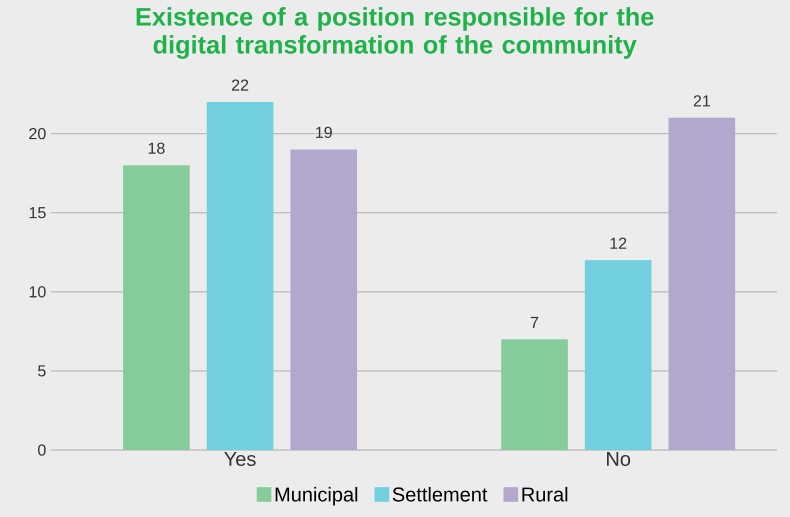 The width and height of the screenshot is (790, 517). I want to click on data-label: 19, so click(324, 132).